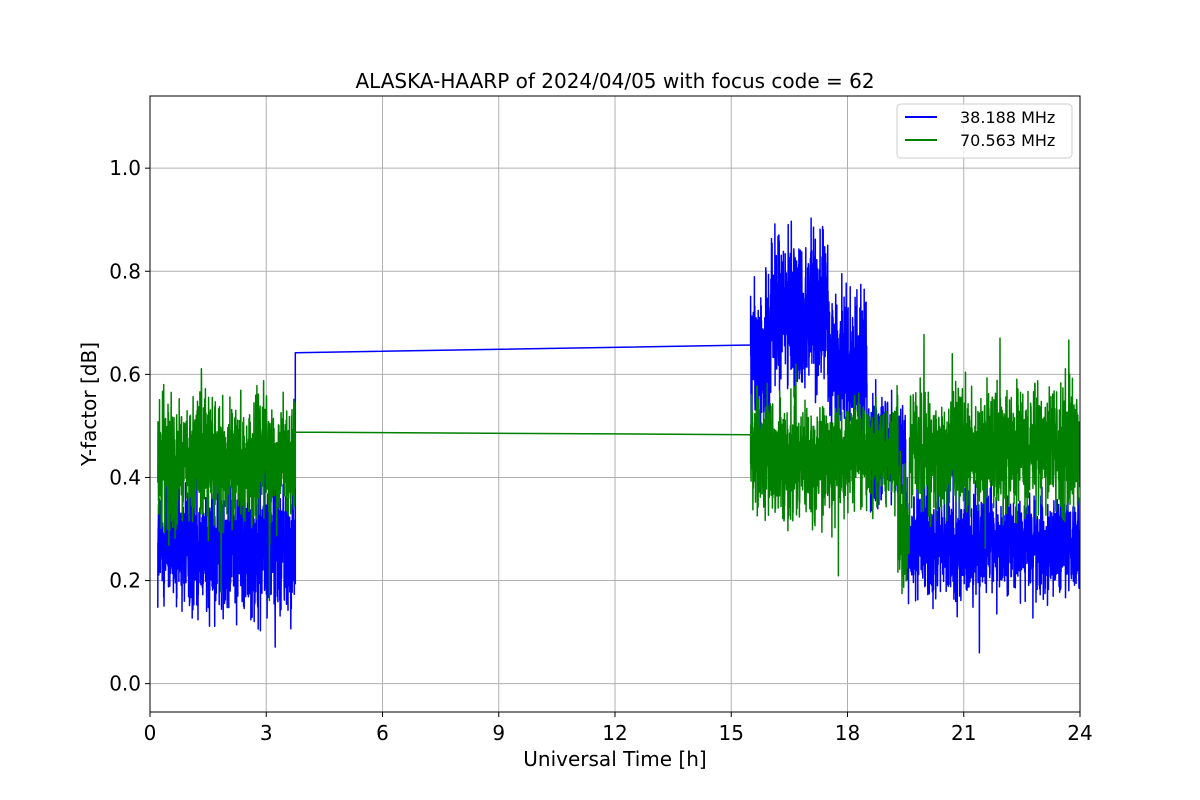 Image resolution: width=1200 pixels, height=800 pixels. Describe the element at coordinates (498, 733) in the screenshot. I see `x-tick-label: 9` at that location.